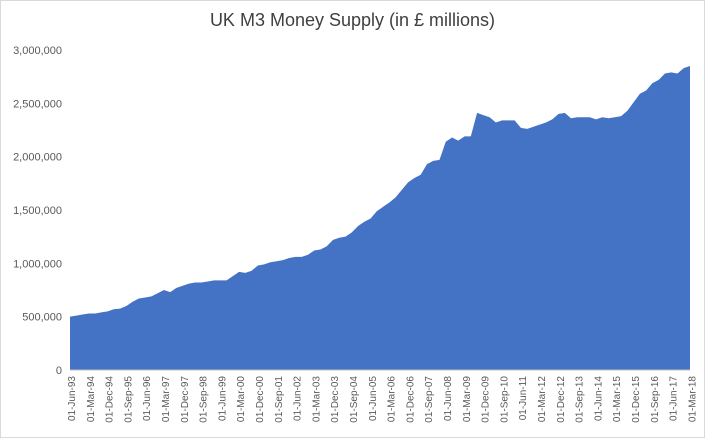  I want to click on x-tick-label: 01-Dec-00, so click(260, 399).